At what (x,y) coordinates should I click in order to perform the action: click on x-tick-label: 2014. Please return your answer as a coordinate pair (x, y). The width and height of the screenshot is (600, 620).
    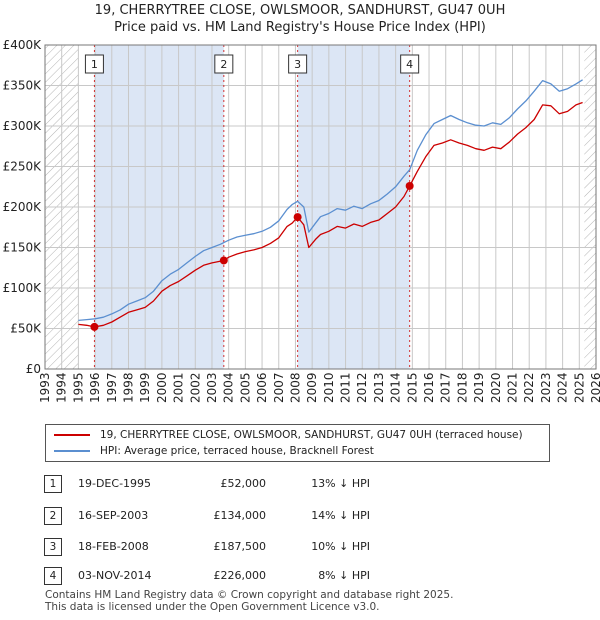
    Looking at the image, I should click on (396, 387).